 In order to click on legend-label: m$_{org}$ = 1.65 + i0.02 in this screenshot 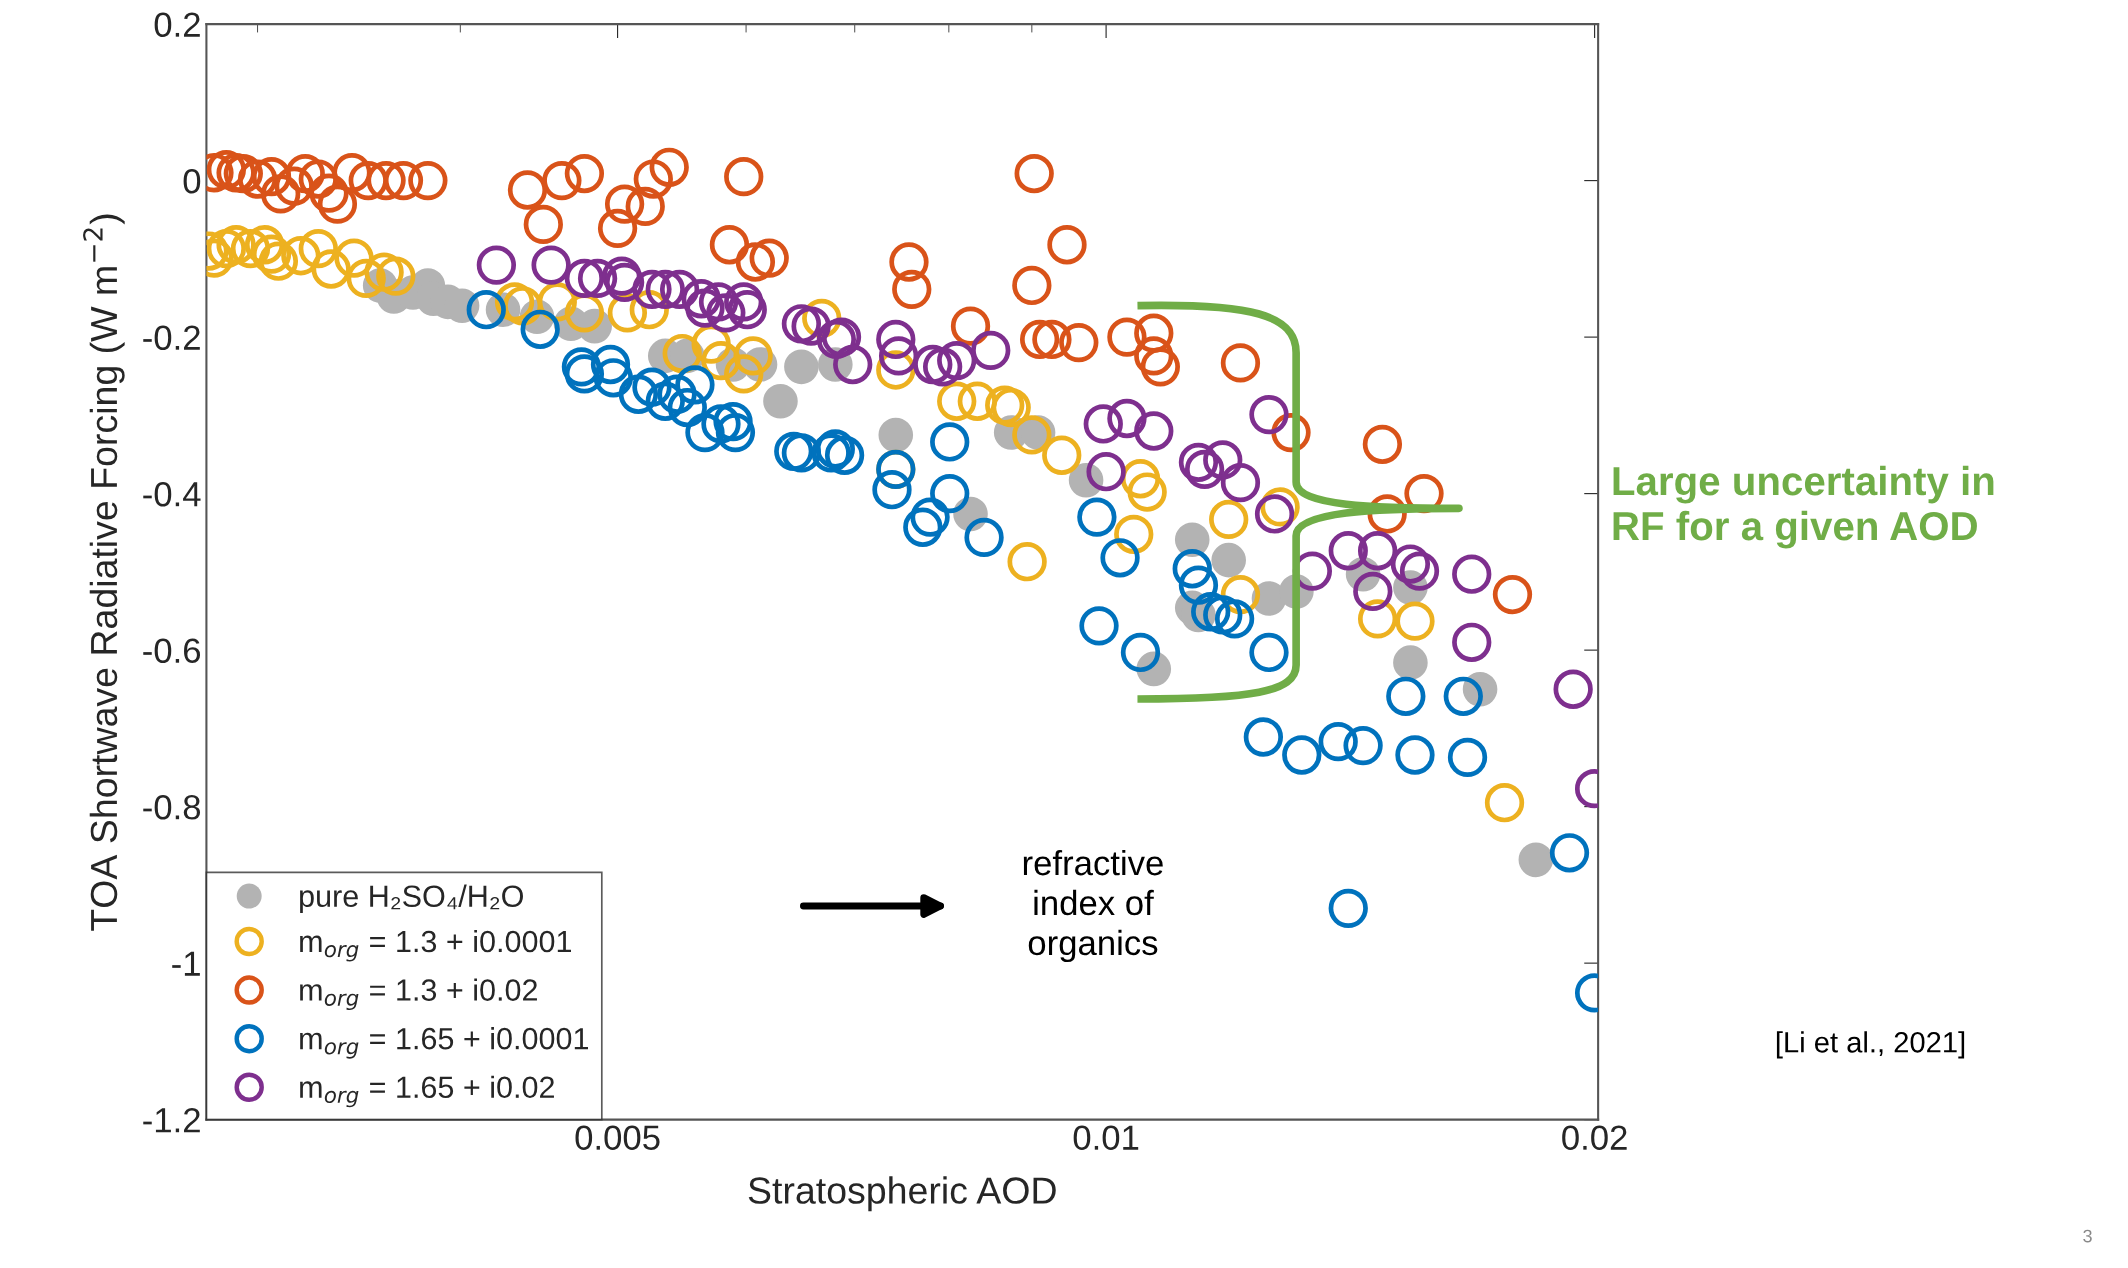, I will do `click(427, 1091)`.